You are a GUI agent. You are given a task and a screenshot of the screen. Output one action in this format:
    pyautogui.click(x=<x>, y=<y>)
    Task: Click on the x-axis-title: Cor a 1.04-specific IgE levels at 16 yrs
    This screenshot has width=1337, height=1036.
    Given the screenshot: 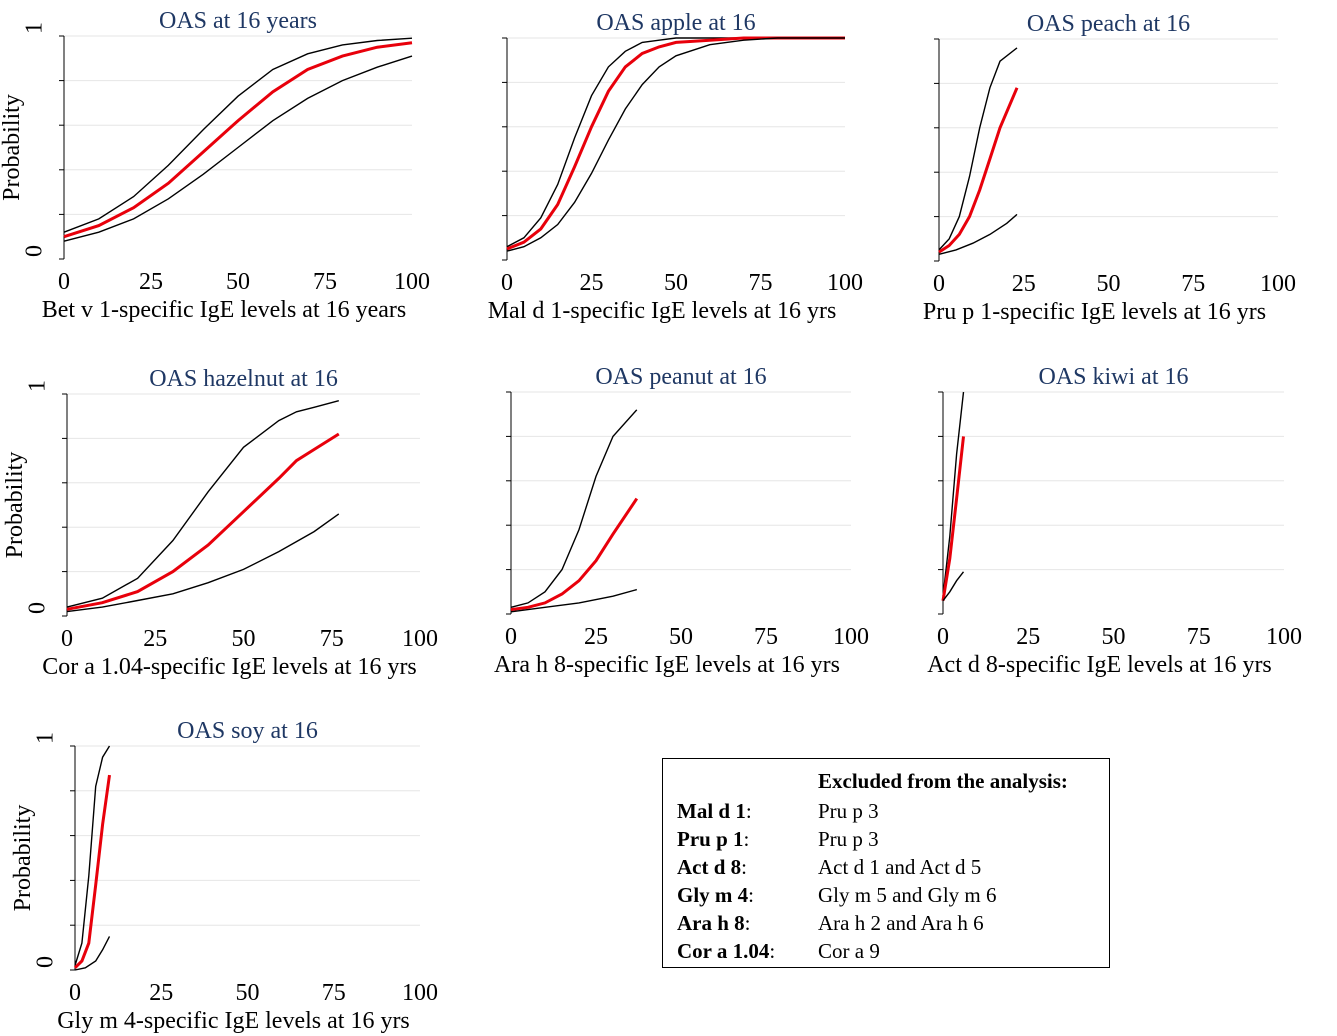 What is the action you would take?
    pyautogui.click(x=229, y=667)
    